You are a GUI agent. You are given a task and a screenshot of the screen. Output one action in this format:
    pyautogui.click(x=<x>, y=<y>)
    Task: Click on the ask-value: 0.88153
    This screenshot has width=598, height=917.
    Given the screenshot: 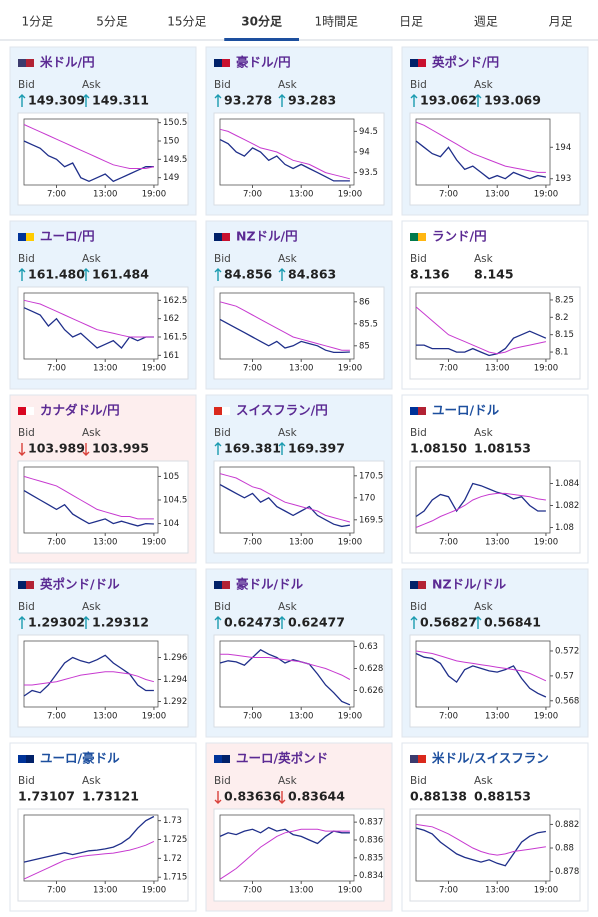 What is the action you would take?
    pyautogui.click(x=502, y=796)
    